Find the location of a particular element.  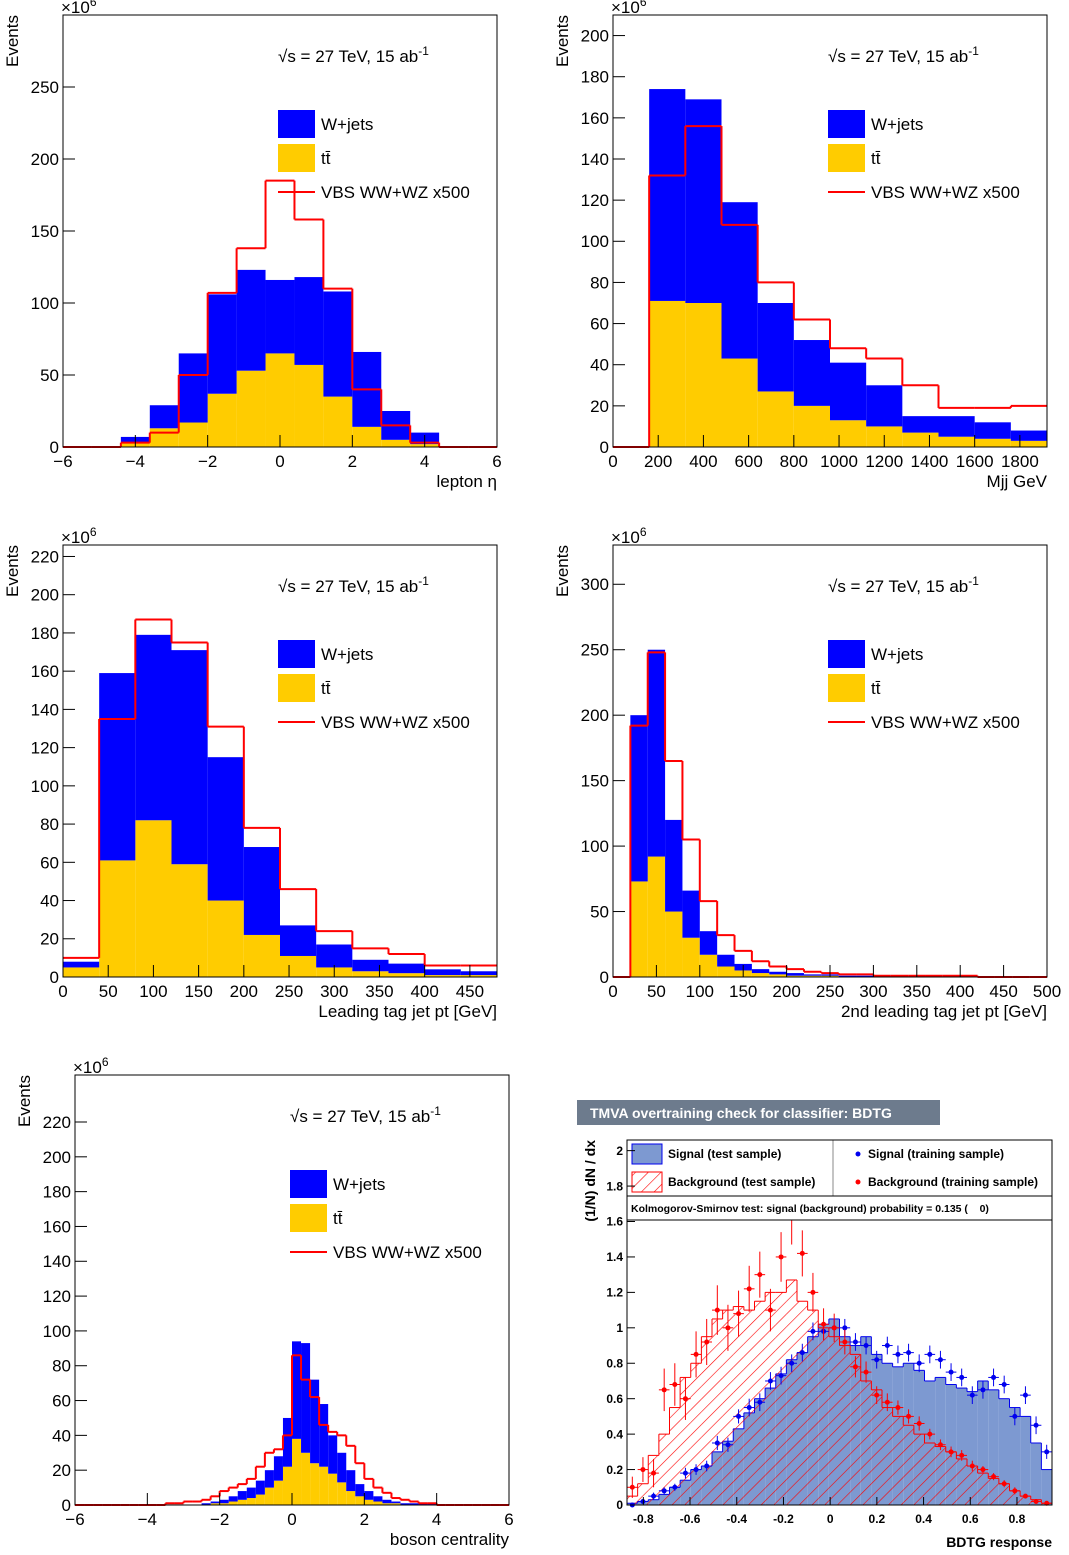

x-tick-label: −4 is located at coordinates (147, 1519).